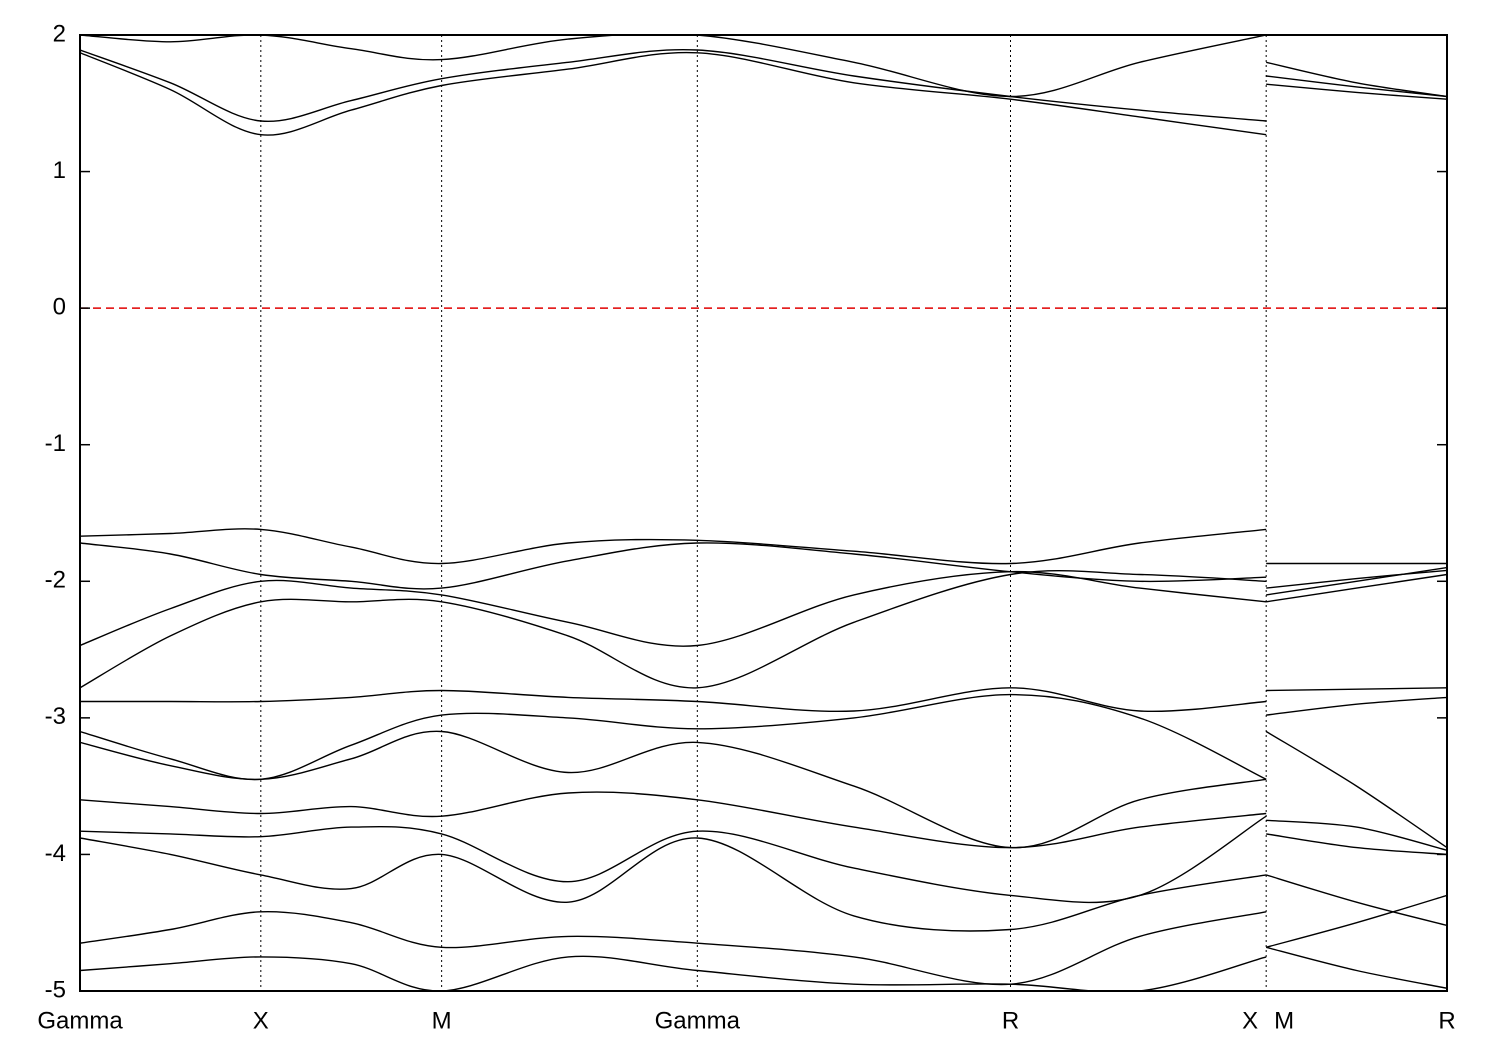 The width and height of the screenshot is (1500, 1050). Describe the element at coordinates (59, 306) in the screenshot. I see `y-tick-label: 0` at that location.